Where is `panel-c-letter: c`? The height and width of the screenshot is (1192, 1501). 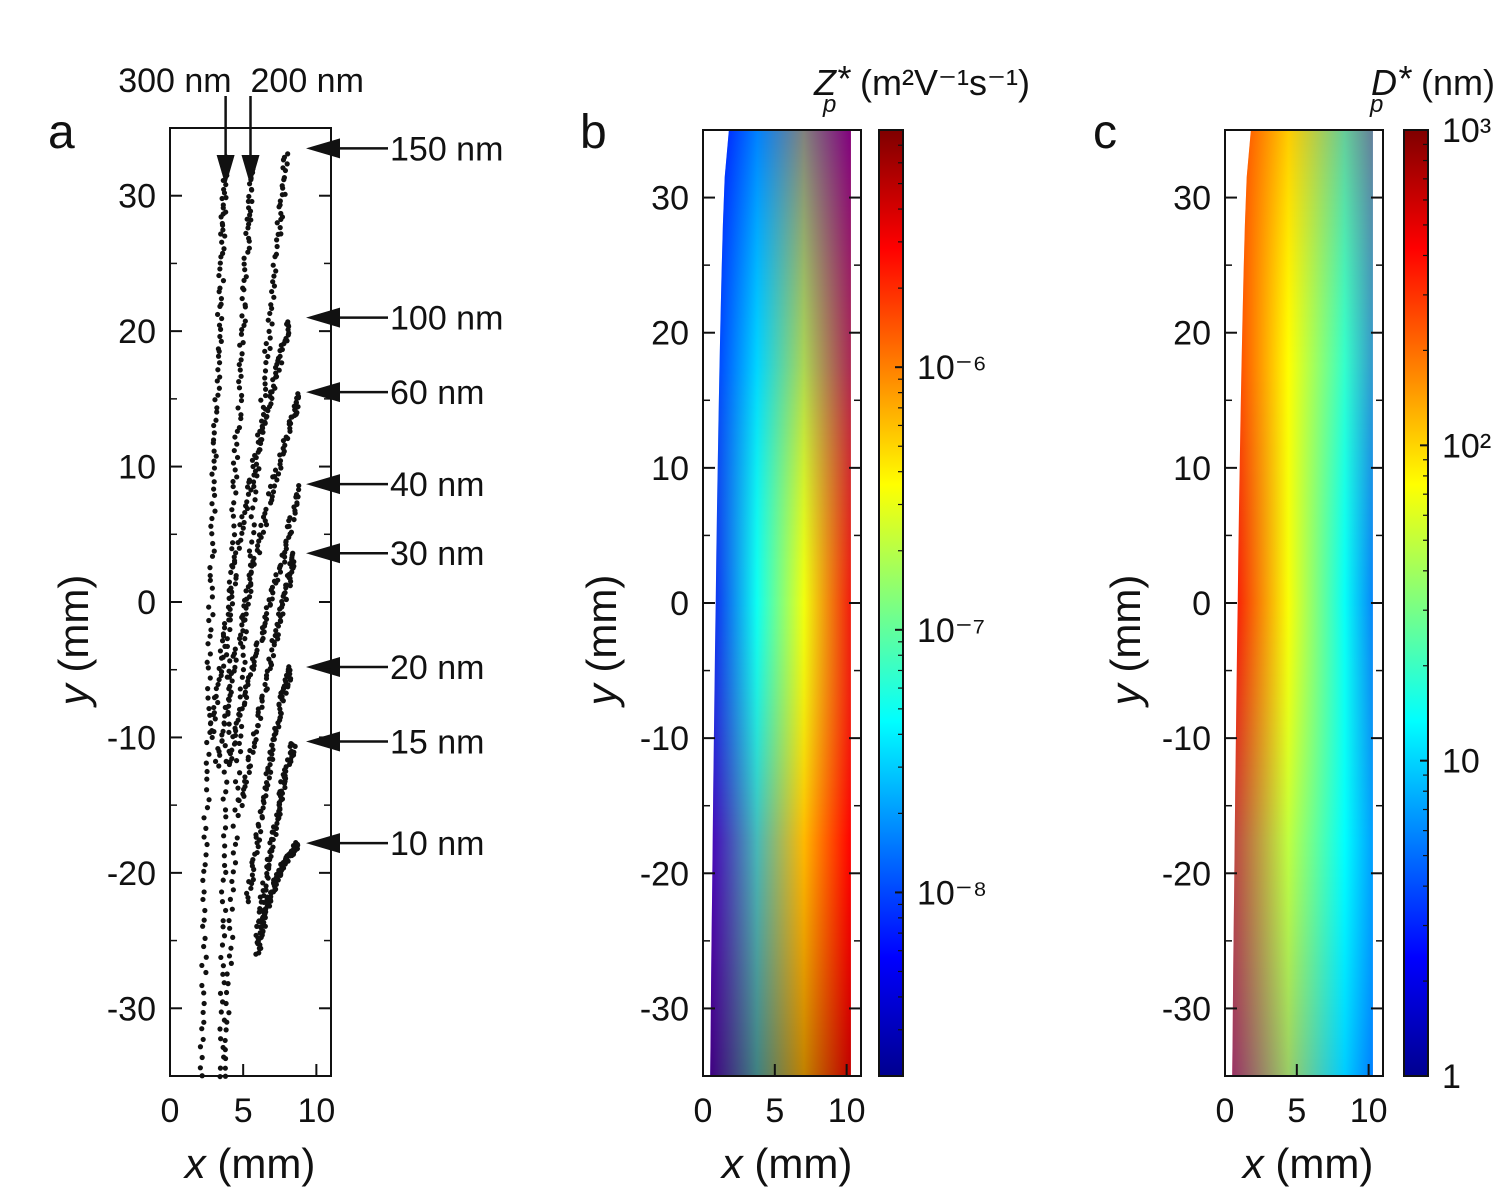 panel-c-letter: c is located at coordinates (1105, 132).